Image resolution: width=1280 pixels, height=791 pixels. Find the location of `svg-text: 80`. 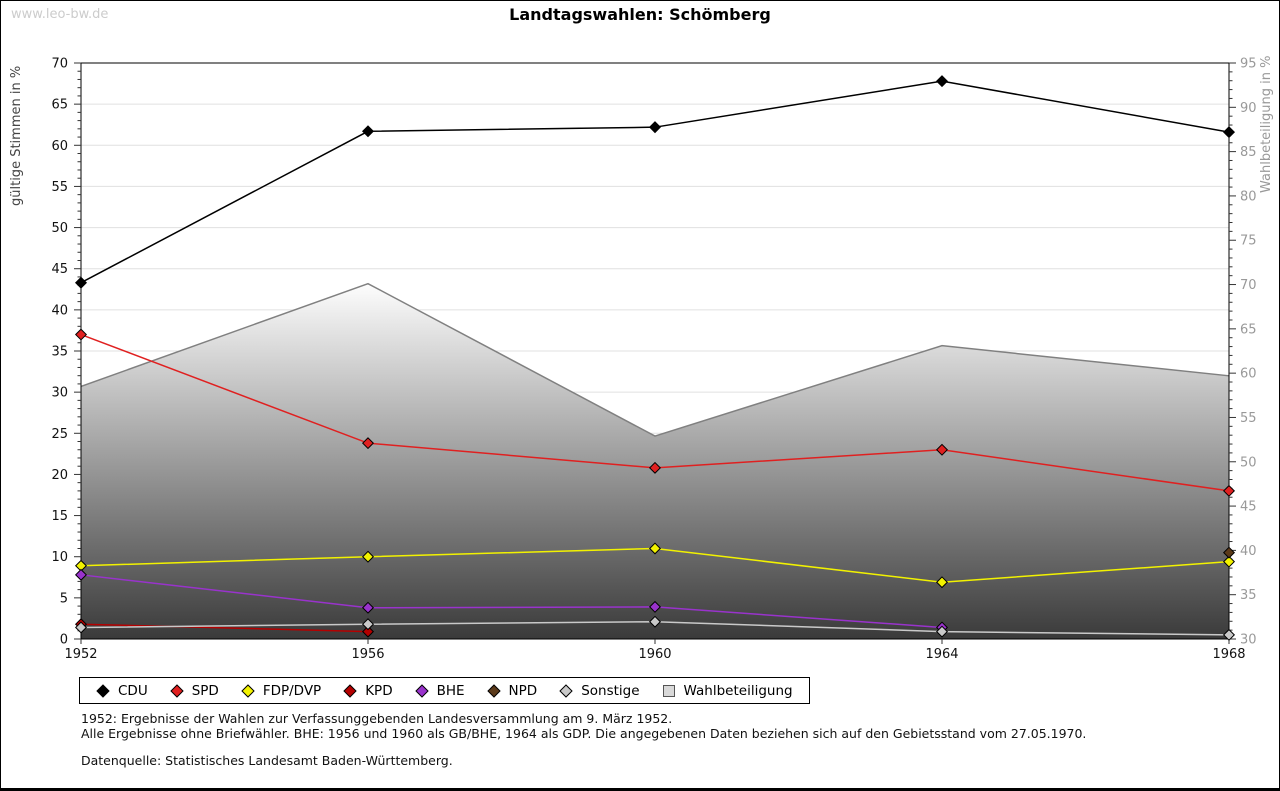

svg-text: 80 is located at coordinates (1248, 196).